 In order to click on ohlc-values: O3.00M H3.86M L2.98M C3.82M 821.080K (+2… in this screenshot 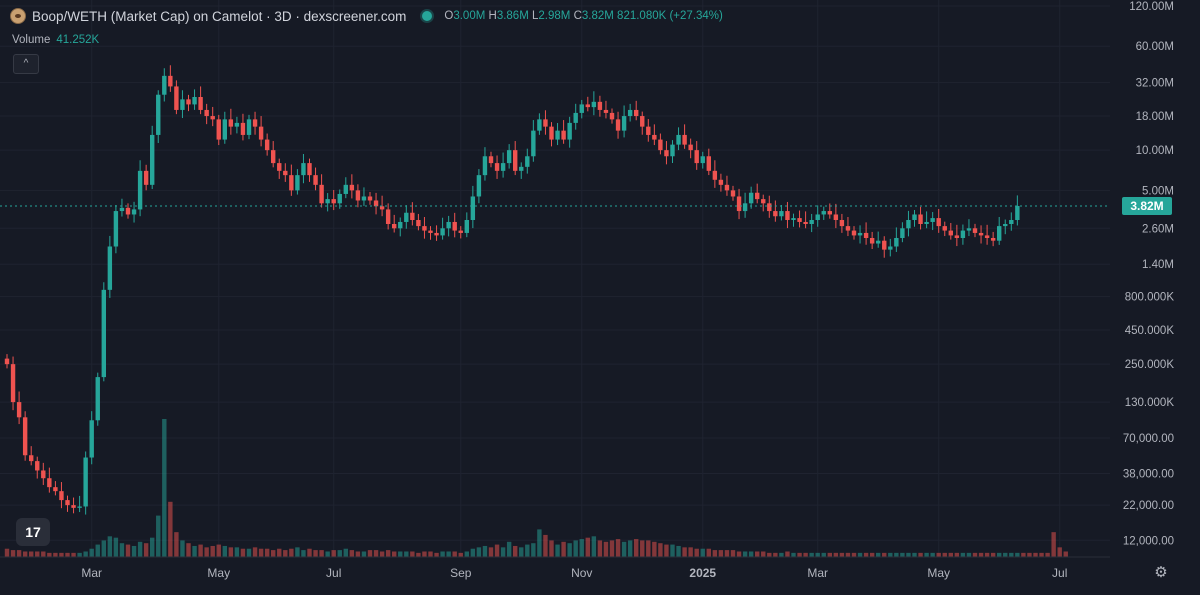, I will do `click(583, 16)`.